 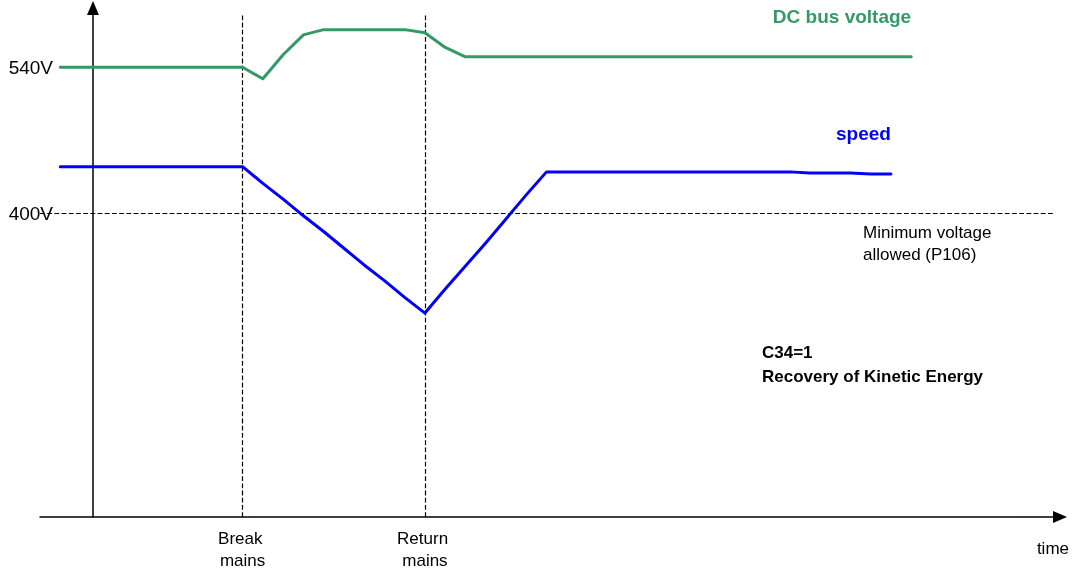 I want to click on annotation: C34=1 Recovery of Kinetic Energy, so click(x=873, y=364).